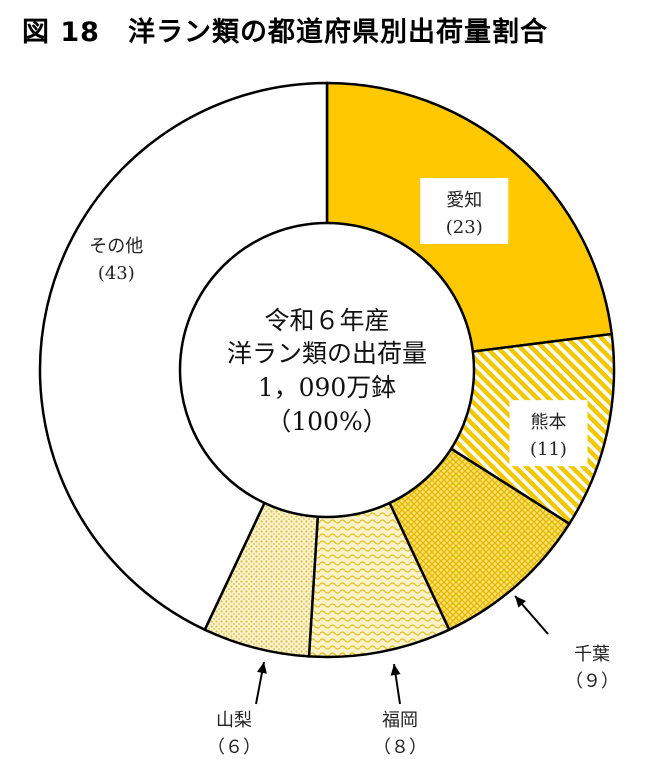 This screenshot has width=658, height=778. I want to click on label-box-kumamoto, so click(548, 433).